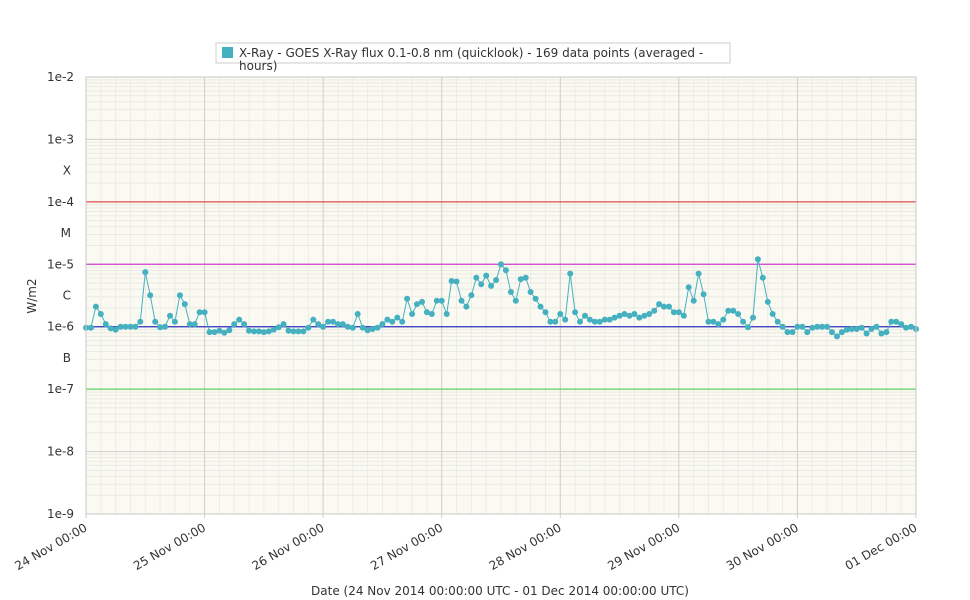 The width and height of the screenshot is (970, 600). Describe the element at coordinates (762, 546) in the screenshot. I see `x-tick-label: 30 Nov 00:00` at that location.